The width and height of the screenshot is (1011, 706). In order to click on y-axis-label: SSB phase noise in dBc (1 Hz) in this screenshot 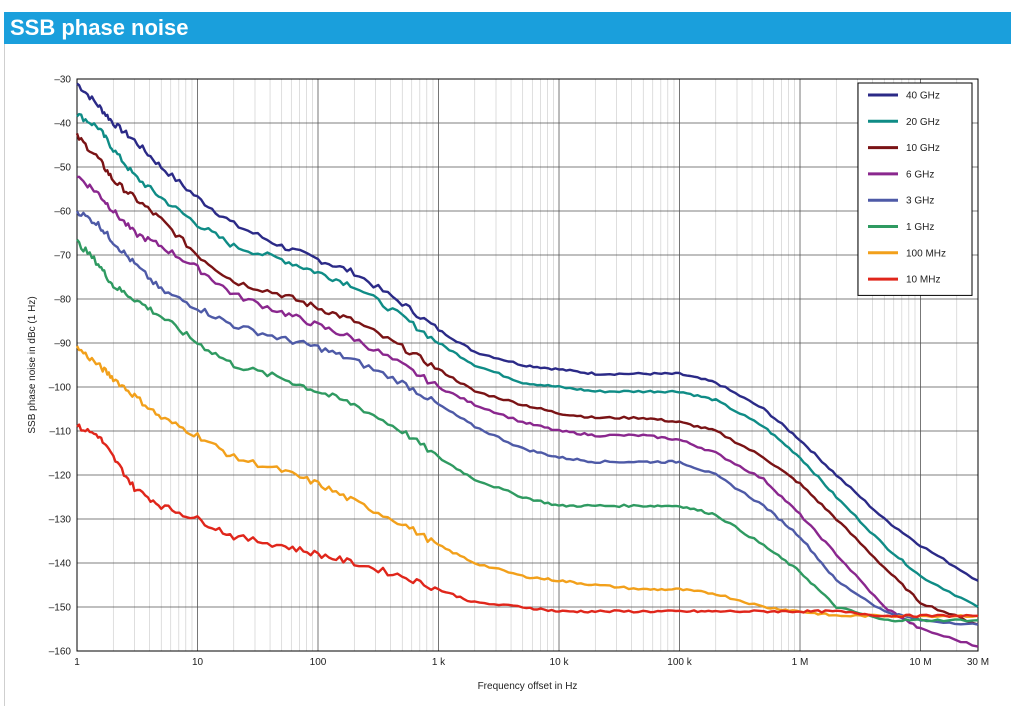, I will do `click(32, 364)`.